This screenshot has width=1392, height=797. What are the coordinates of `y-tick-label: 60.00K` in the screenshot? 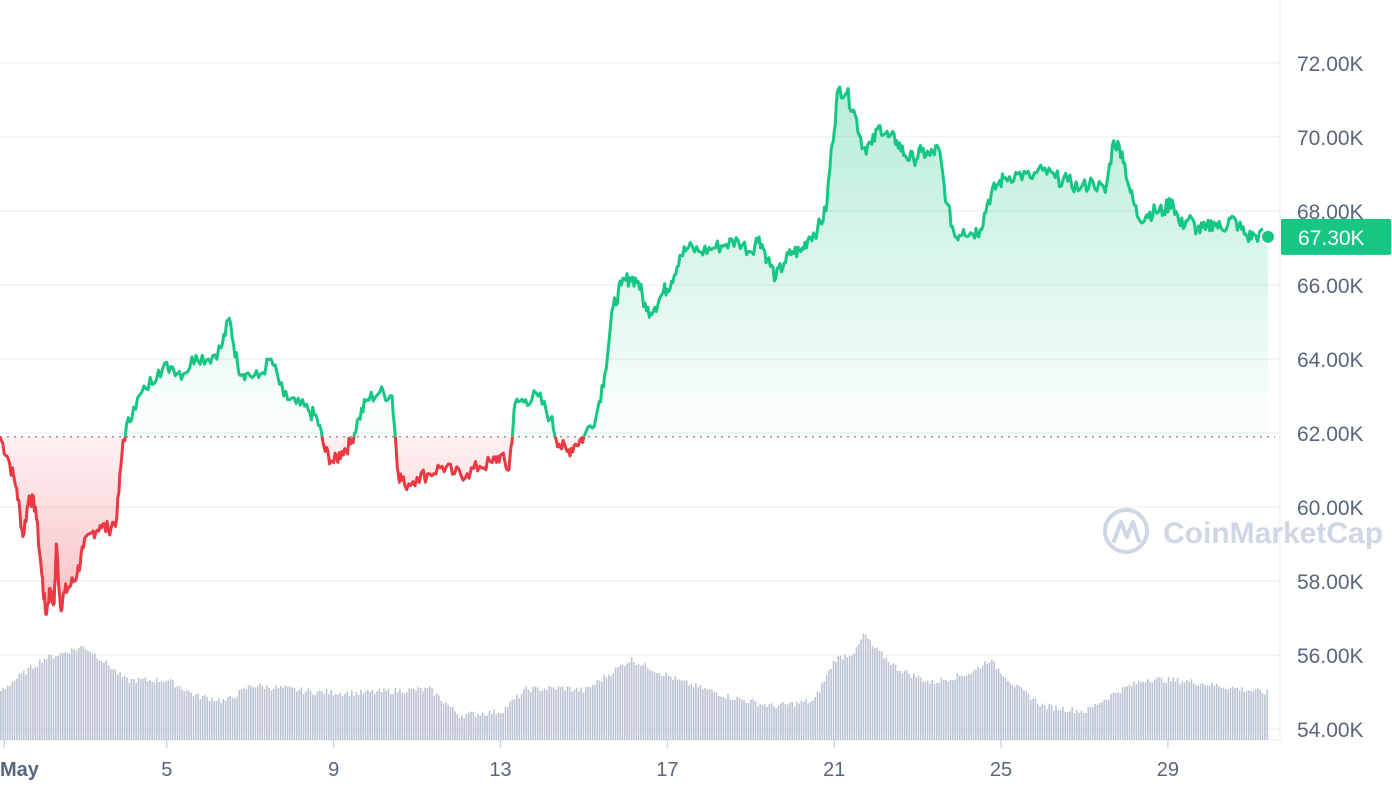 It's located at (1330, 508).